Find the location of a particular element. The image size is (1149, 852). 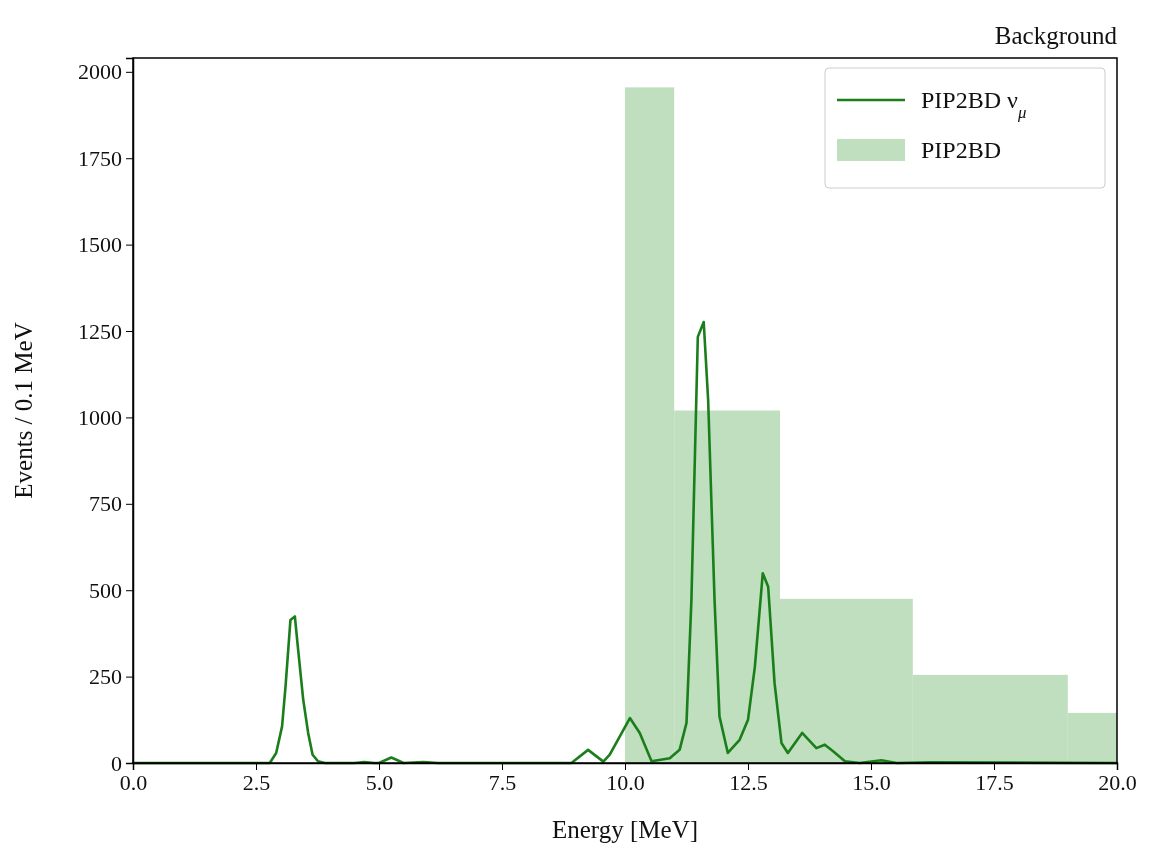

x-tick-label: 17.5 is located at coordinates (994, 782).